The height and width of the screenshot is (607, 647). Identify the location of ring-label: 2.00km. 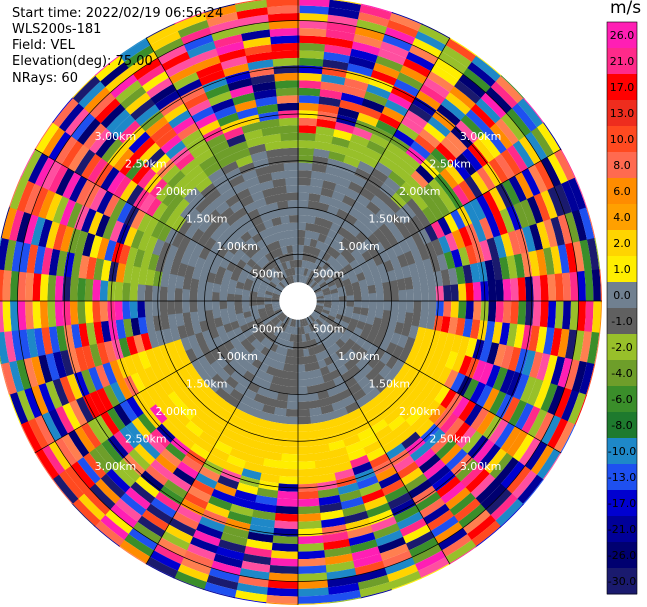
(420, 411).